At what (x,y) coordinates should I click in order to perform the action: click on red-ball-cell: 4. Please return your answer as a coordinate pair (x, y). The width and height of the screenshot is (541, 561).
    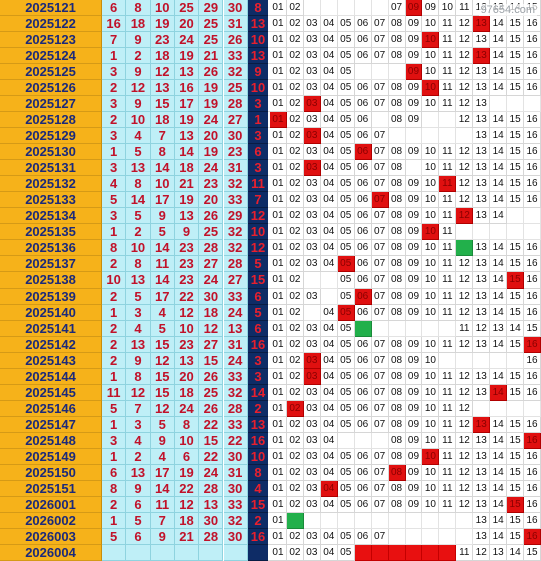
    Looking at the image, I should click on (114, 184).